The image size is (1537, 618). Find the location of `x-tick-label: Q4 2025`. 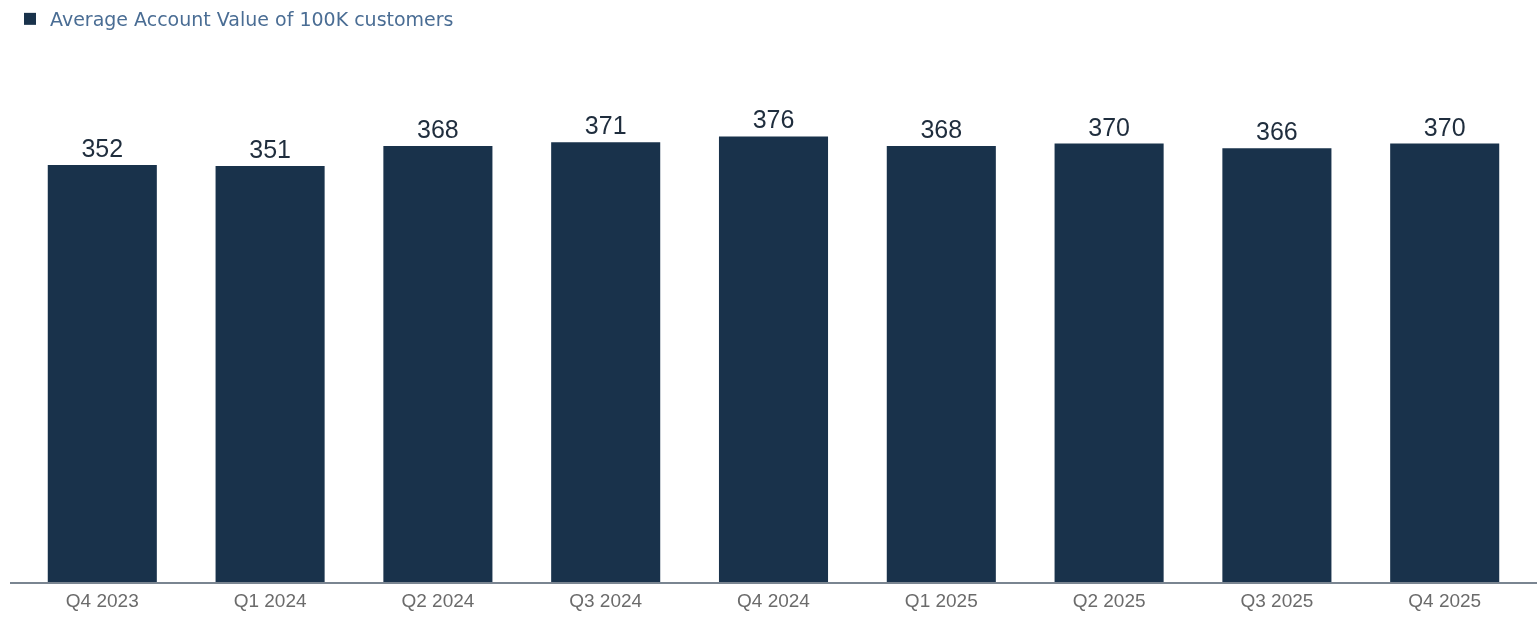

x-tick-label: Q4 2025 is located at coordinates (1445, 600).